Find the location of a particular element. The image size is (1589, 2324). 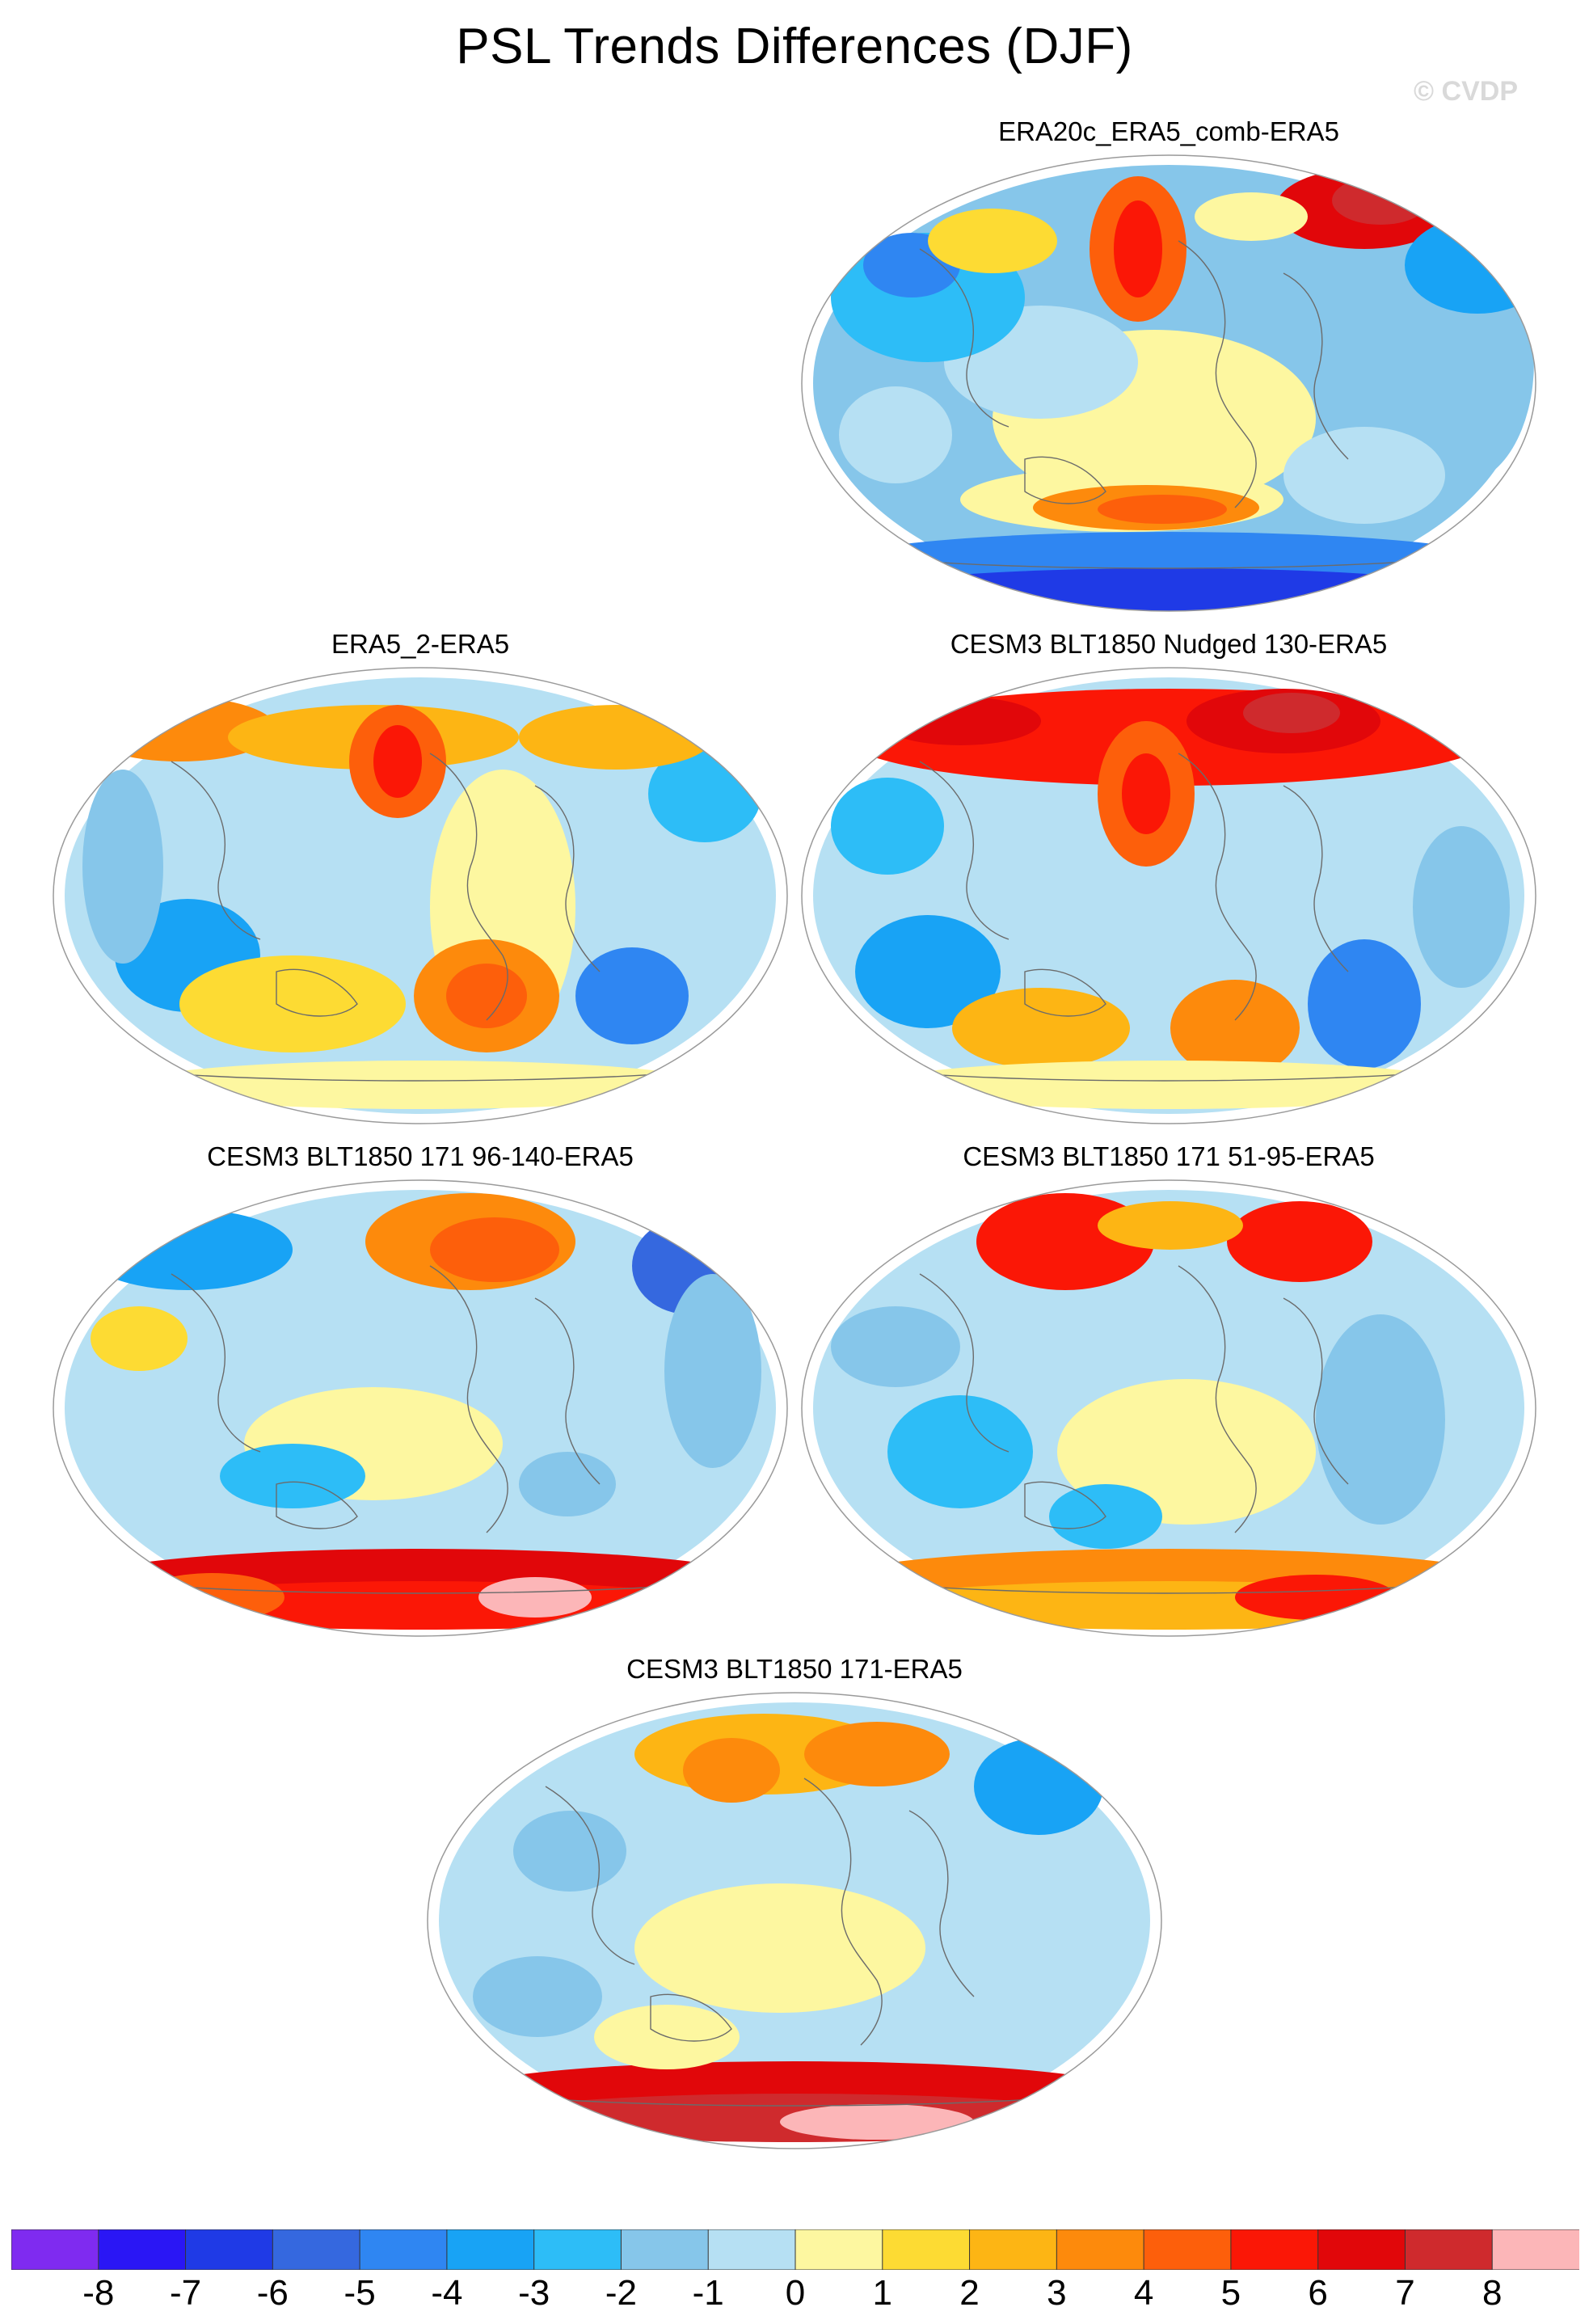

colorbar-tick-label: -3 is located at coordinates (534, 2293).